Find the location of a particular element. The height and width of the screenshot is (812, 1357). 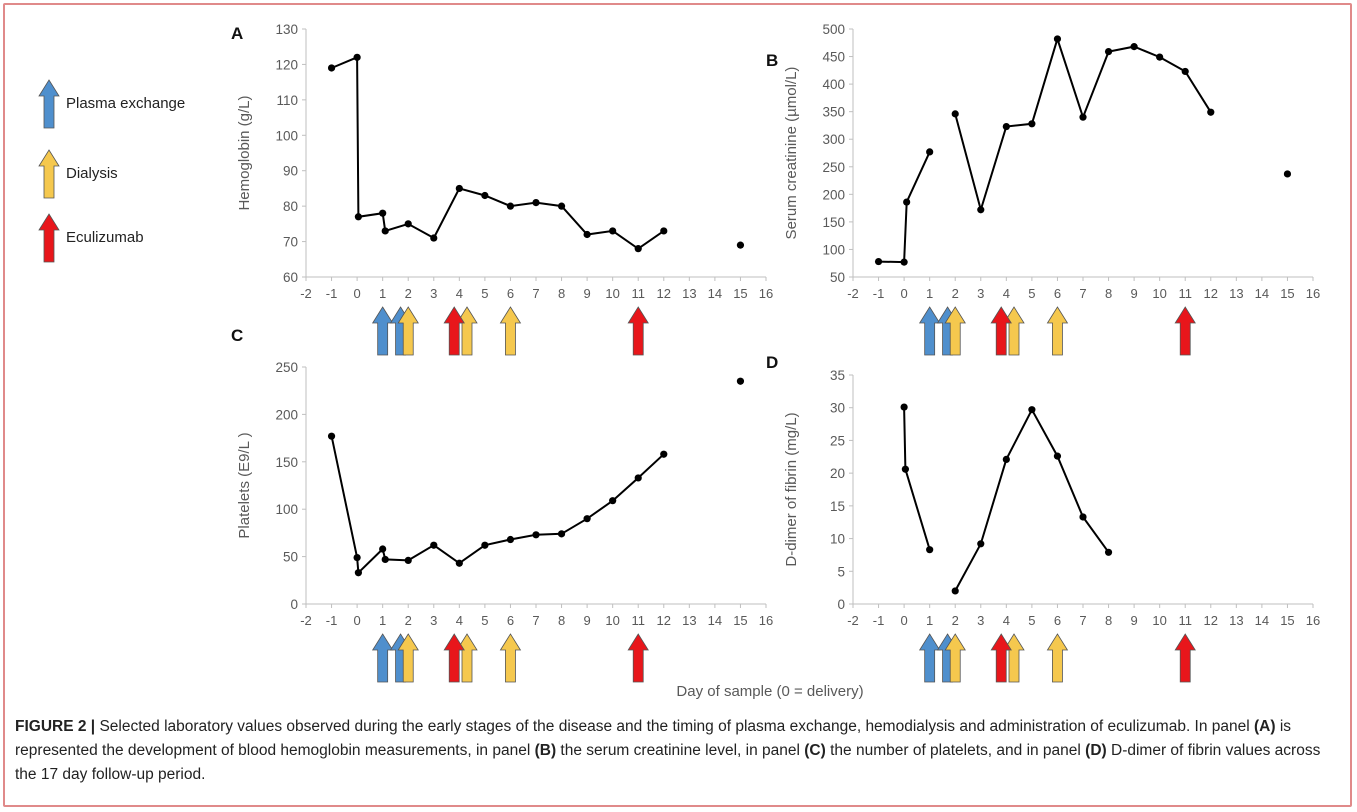

caption-part: (A) is located at coordinates (1265, 726).